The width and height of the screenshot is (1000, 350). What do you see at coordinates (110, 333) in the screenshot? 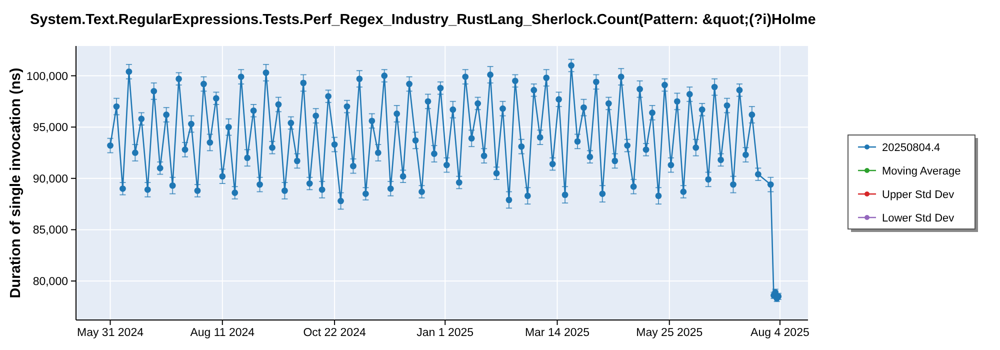
I see `x-tick-label: May 31 2024` at bounding box center [110, 333].